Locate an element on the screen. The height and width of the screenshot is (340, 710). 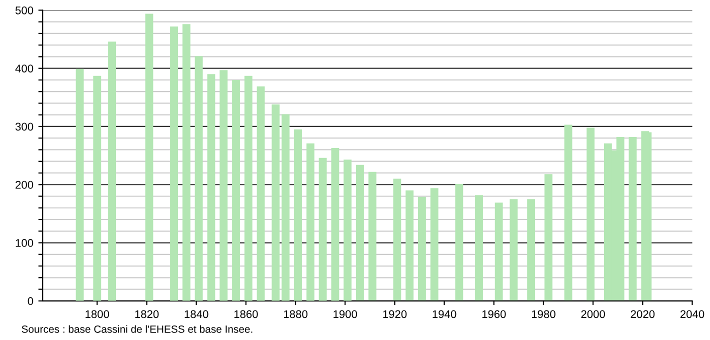
y-tick-label: 100 is located at coordinates (25, 243).